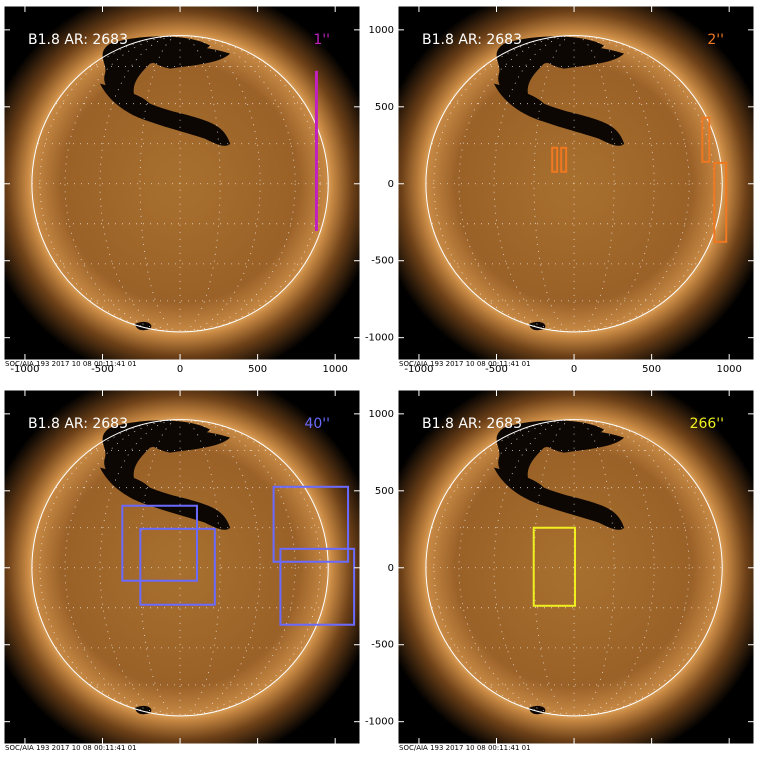 Image resolution: width=768 pixels, height=768 pixels. Describe the element at coordinates (707, 424) in the screenshot. I see `channel-label: 266''` at that location.